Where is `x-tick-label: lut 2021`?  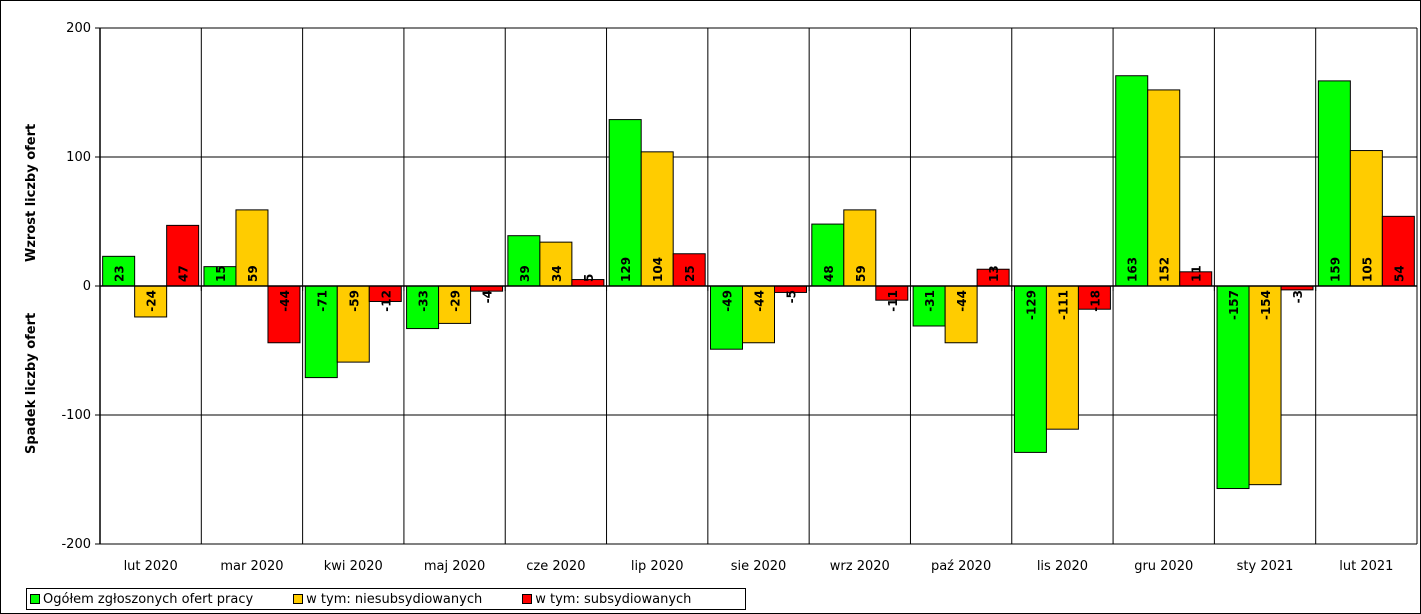
x-tick-label: lut 2021 is located at coordinates (1366, 566).